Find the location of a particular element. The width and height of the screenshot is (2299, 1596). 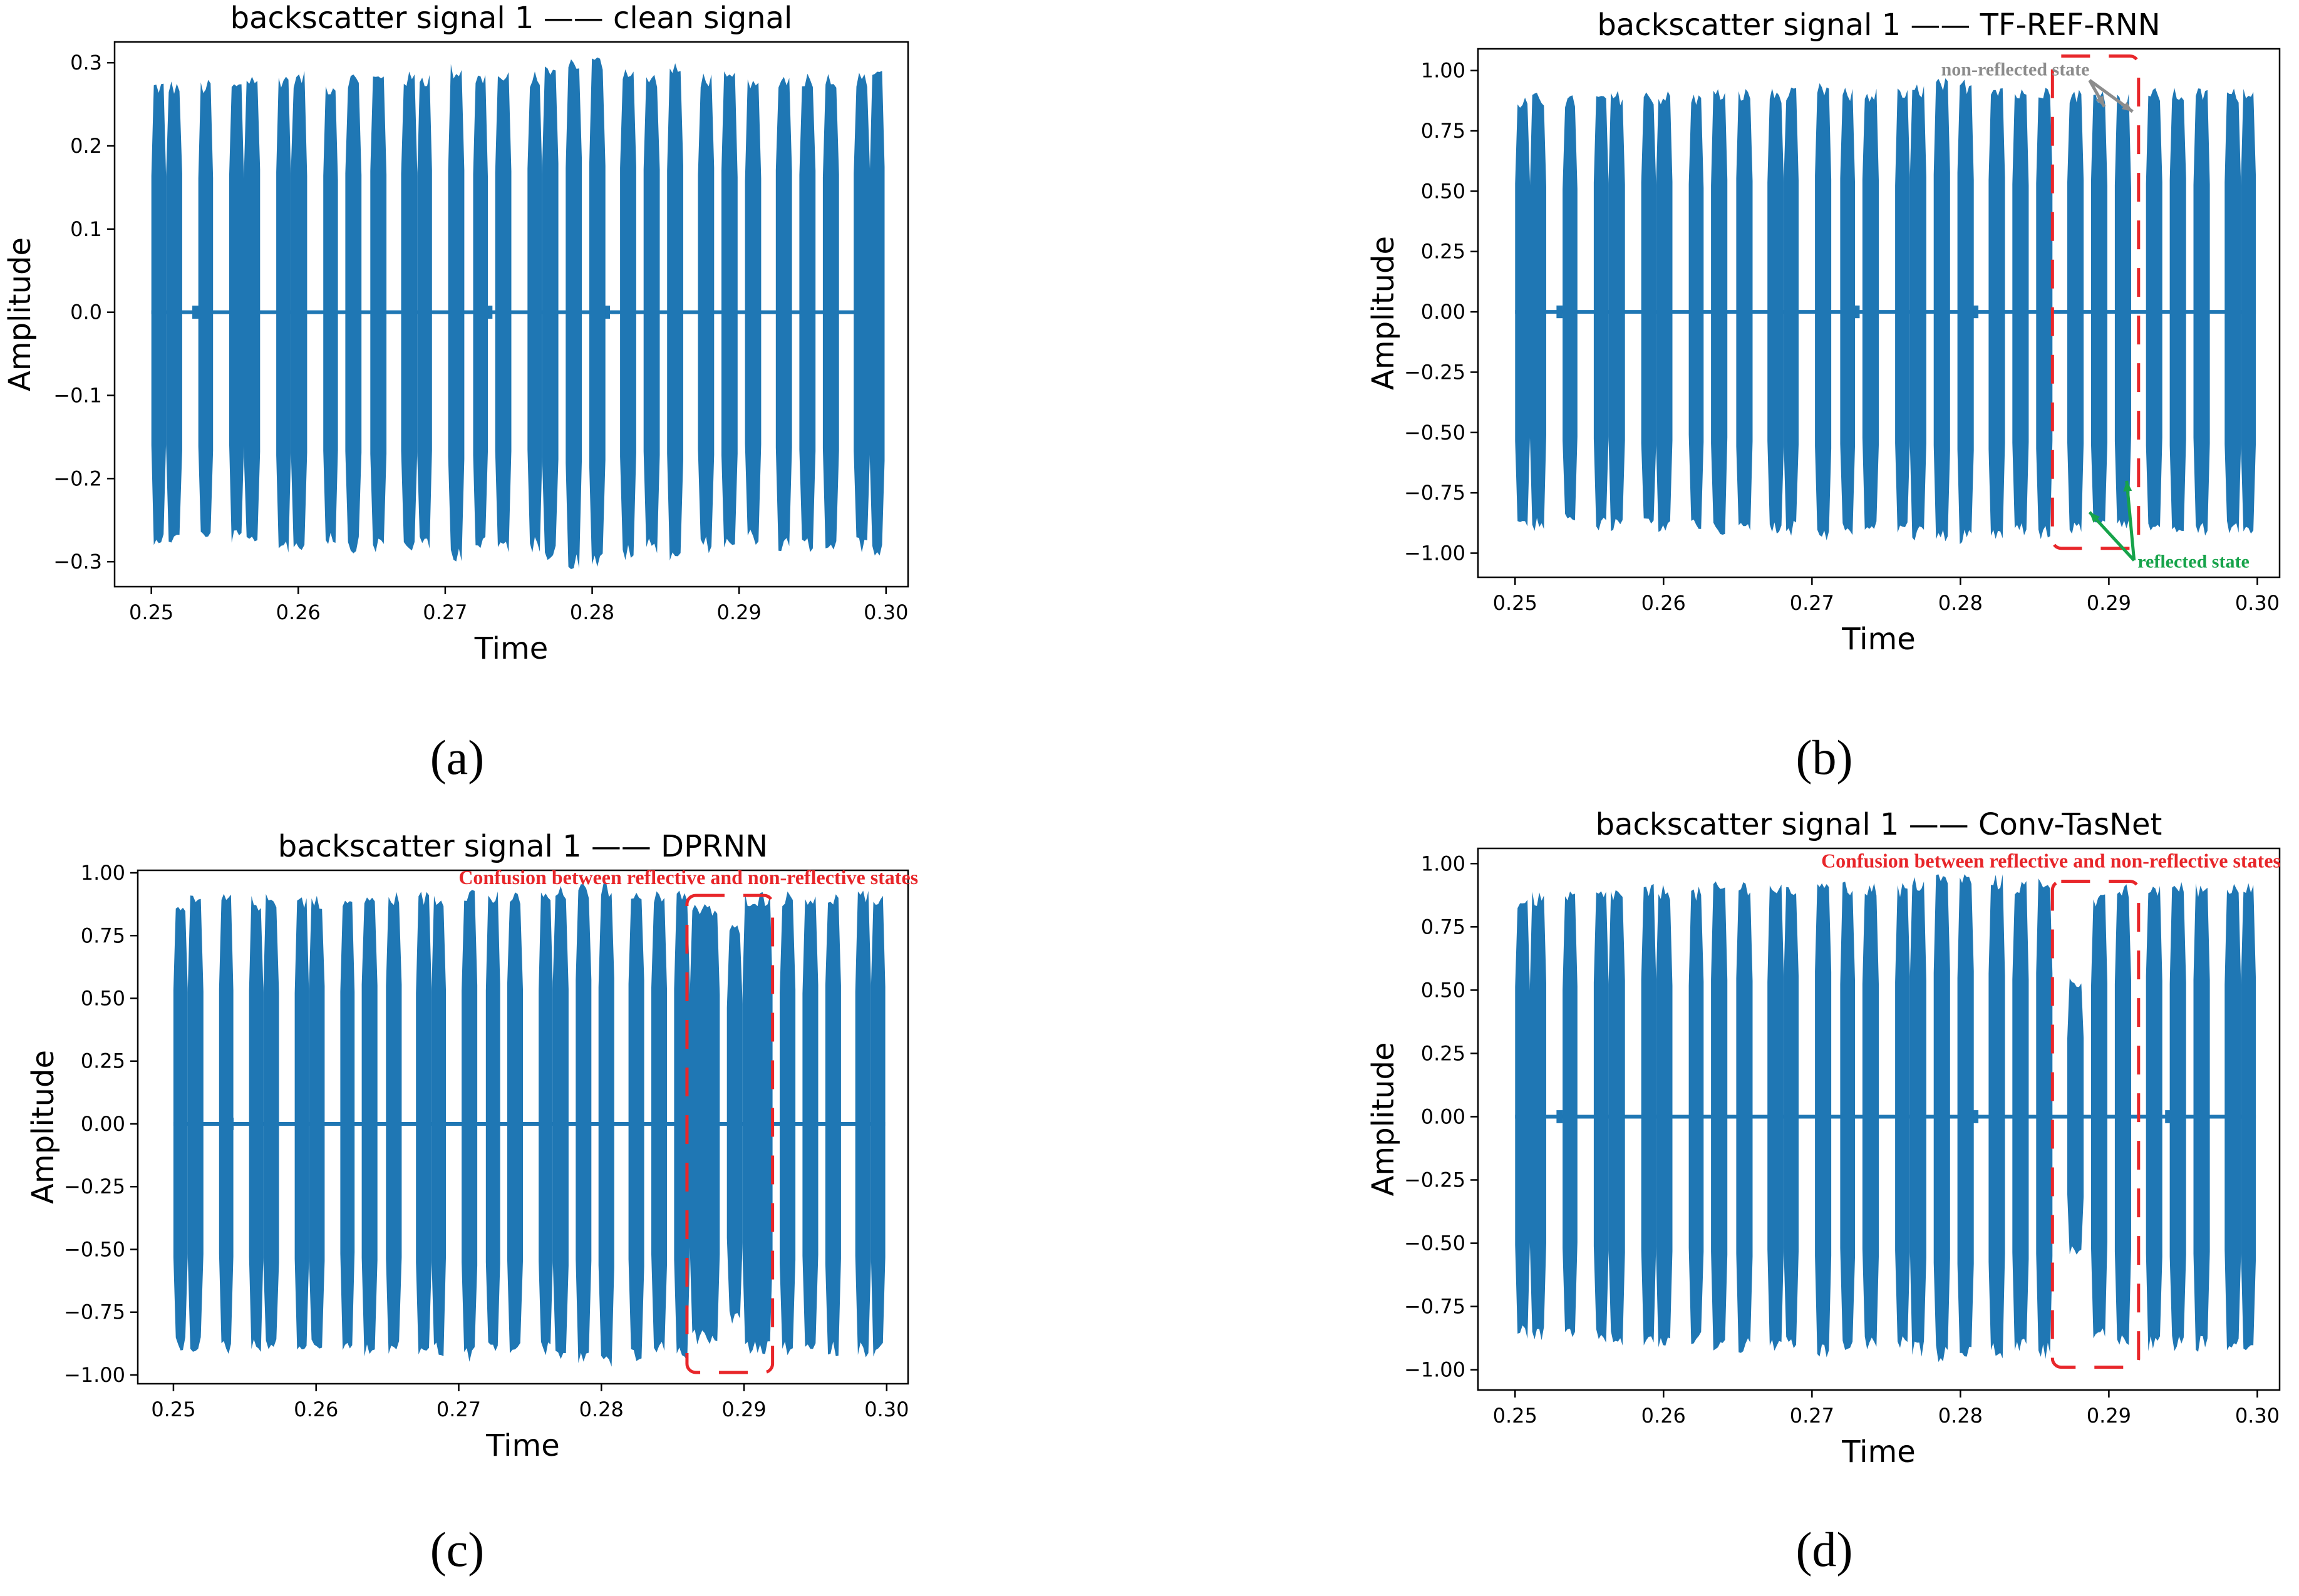

x-axis-label-a: Time is located at coordinates (511, 648).